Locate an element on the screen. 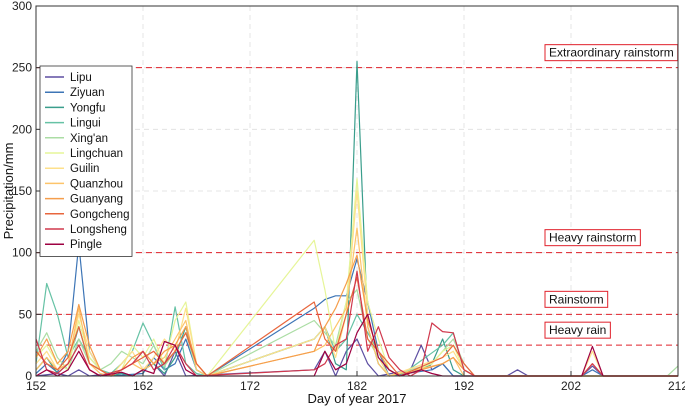  threshold-label-text: Heavy rainstorm is located at coordinates (592, 238).